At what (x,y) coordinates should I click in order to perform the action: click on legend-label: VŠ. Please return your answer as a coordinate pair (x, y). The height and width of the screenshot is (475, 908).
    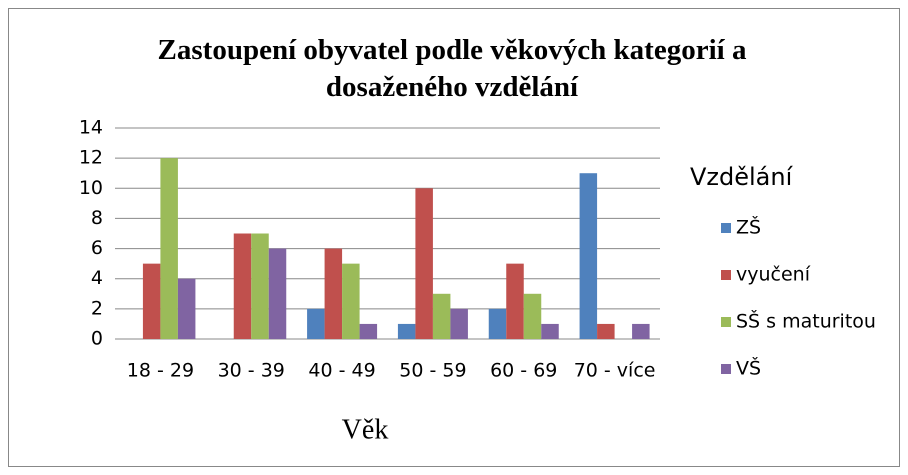
    Looking at the image, I should click on (748, 368).